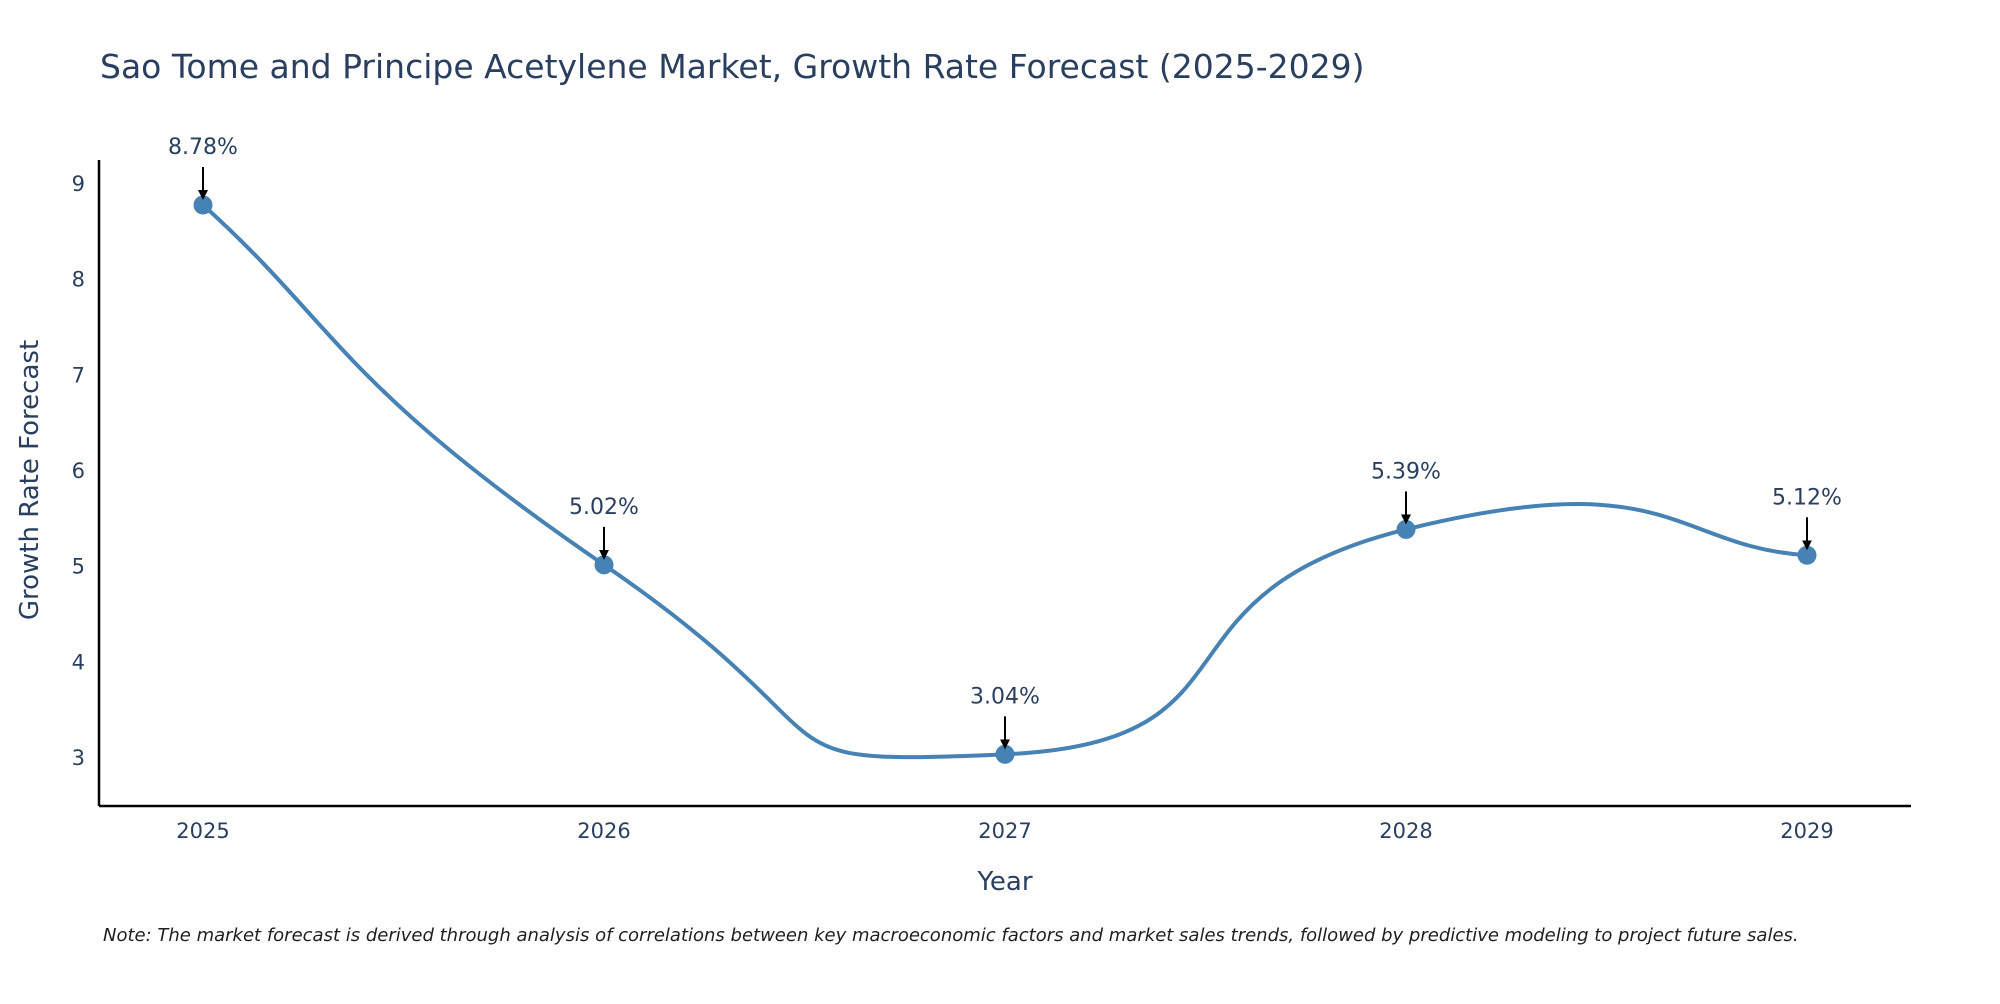 This screenshot has width=2000, height=1004. Describe the element at coordinates (1405, 831) in the screenshot. I see `x-tick-label: 2028` at that location.